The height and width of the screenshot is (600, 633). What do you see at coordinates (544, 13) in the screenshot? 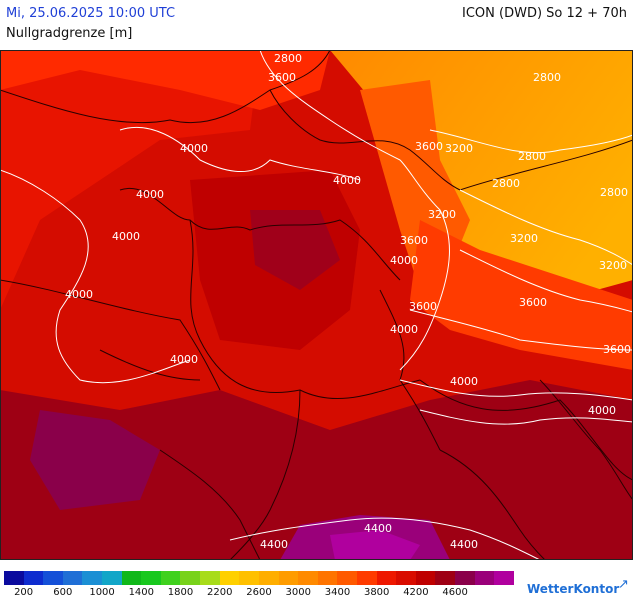
I see `model-run: ICON (DWD) So 12 + 70h` at bounding box center [544, 13].